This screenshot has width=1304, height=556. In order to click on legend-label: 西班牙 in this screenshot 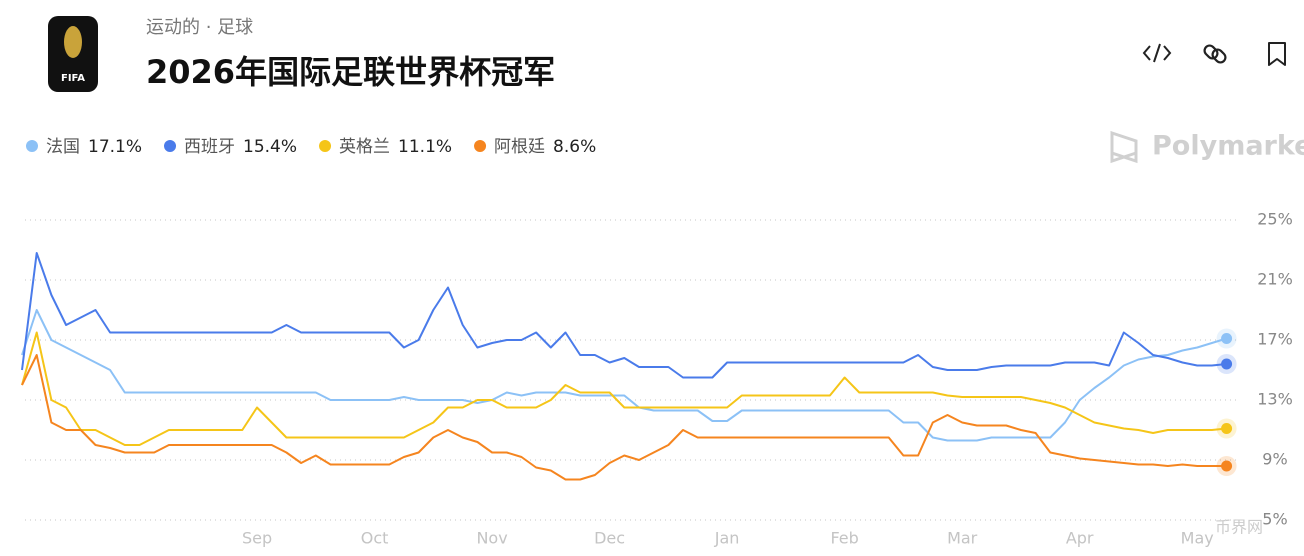, I will do `click(209, 147)`.